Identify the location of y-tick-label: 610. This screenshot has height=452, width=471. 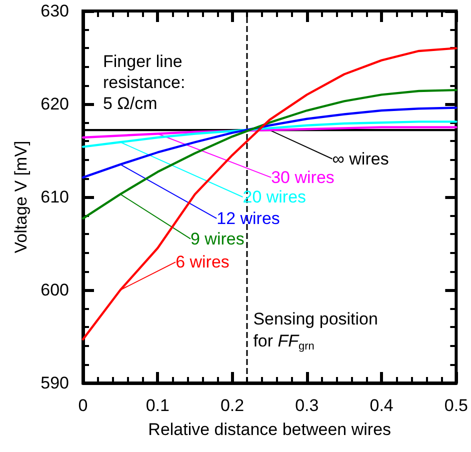
(54, 197).